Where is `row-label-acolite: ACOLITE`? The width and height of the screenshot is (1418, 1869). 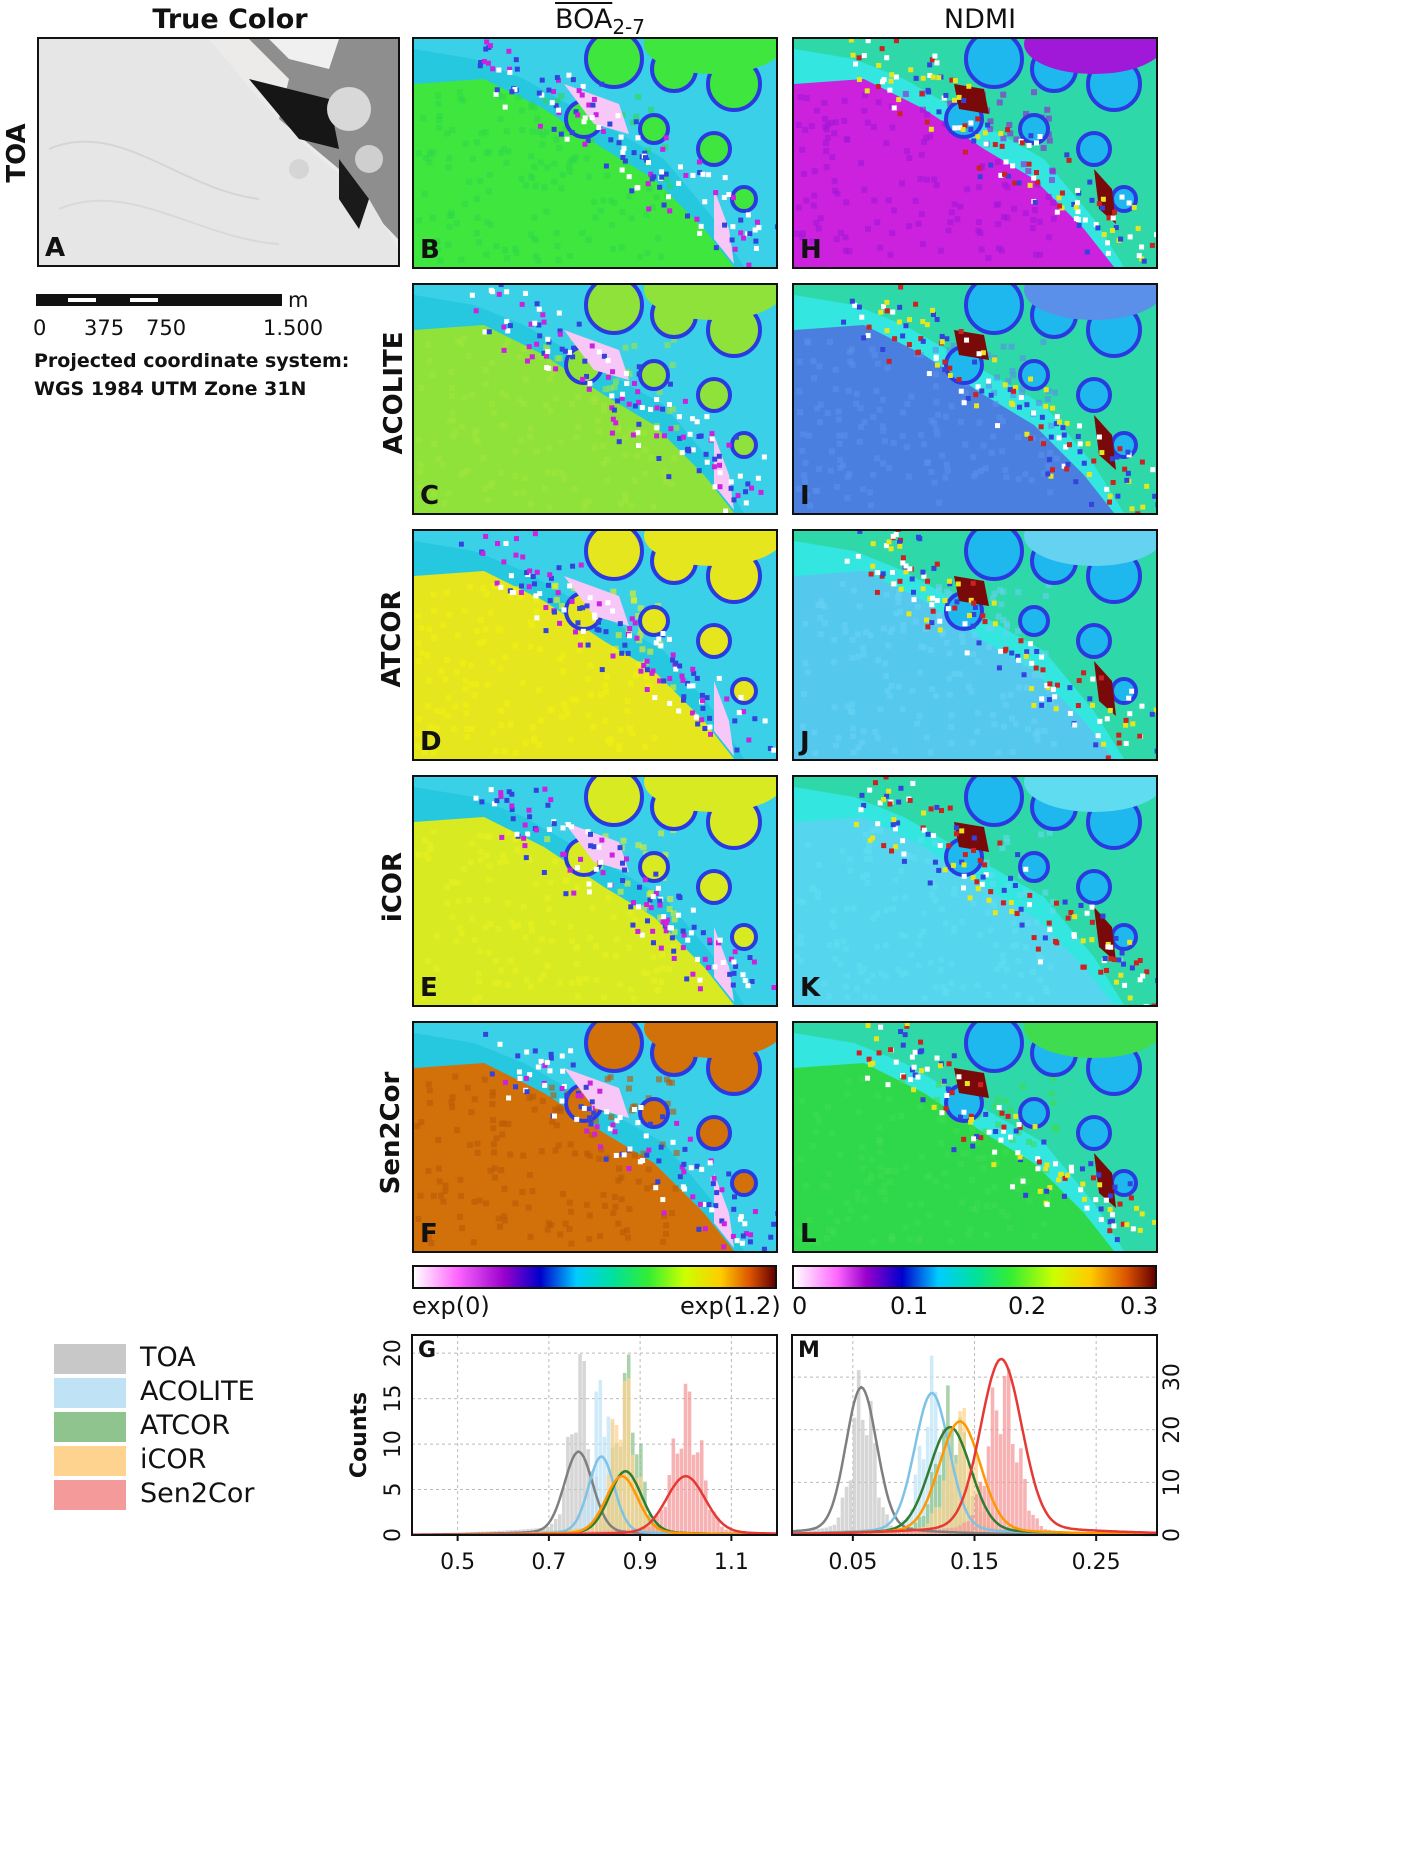 row-label-acolite: ACOLITE is located at coordinates (394, 393).